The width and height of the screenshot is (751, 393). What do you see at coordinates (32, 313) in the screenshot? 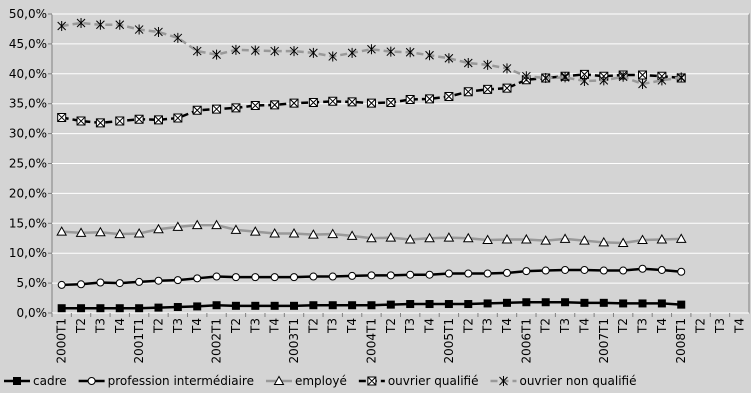
I see `y-tick-label: 0,0%` at bounding box center [32, 313].